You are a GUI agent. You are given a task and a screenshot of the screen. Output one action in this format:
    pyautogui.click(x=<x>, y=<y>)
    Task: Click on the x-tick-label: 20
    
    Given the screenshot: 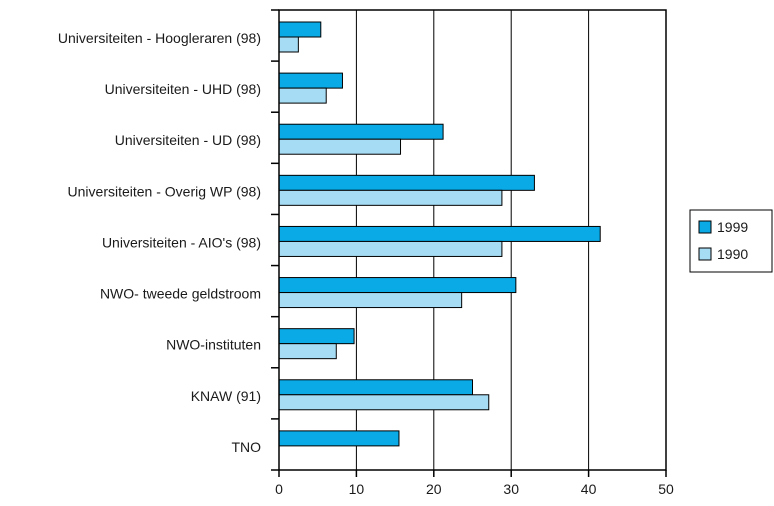 What is the action you would take?
    pyautogui.click(x=434, y=489)
    